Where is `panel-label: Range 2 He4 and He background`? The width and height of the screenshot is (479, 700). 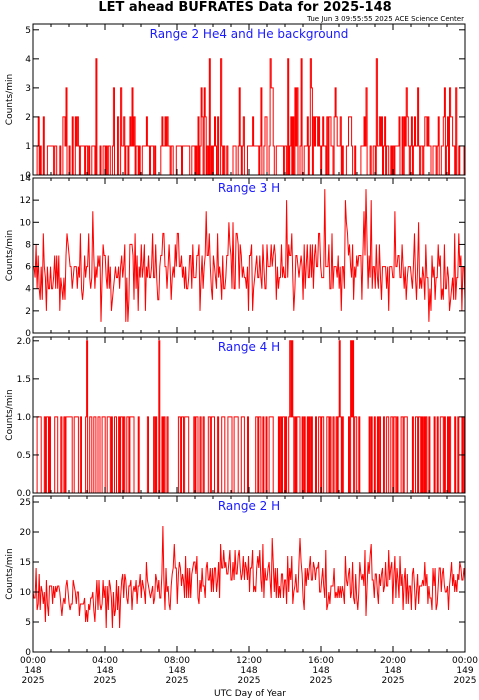 panel-label: Range 2 He4 and He background is located at coordinates (249, 34).